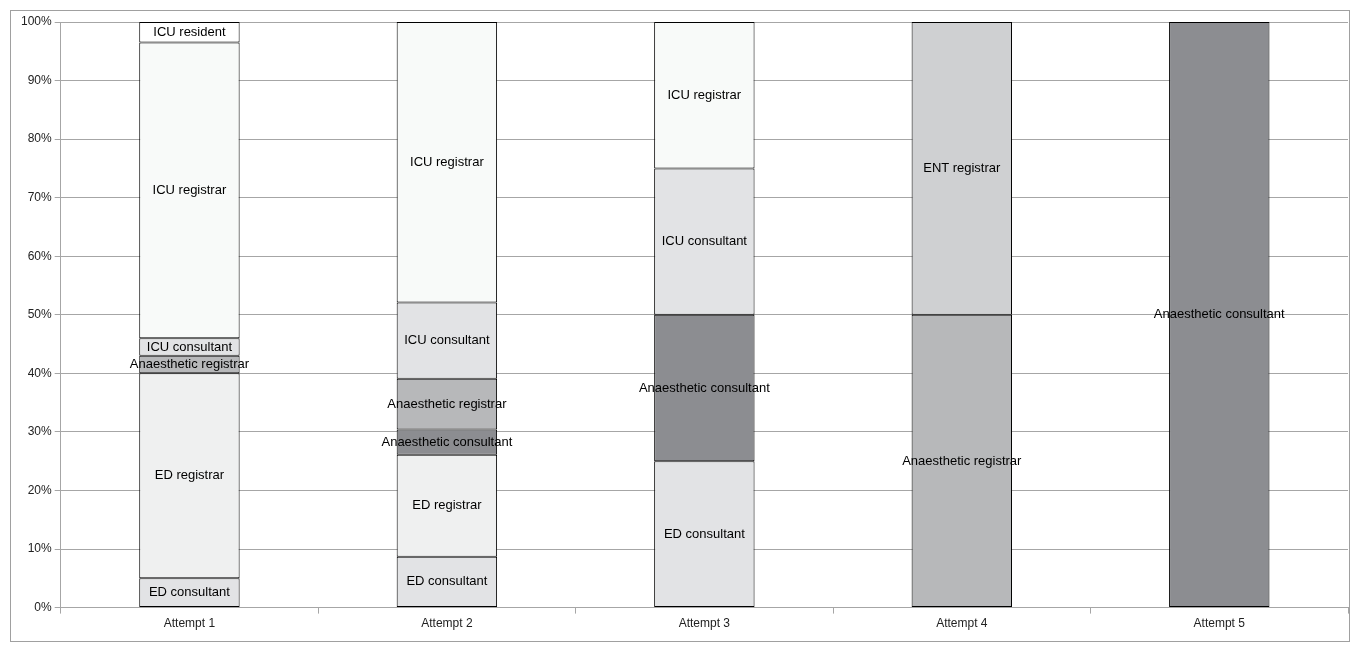 The height and width of the screenshot is (652, 1360). I want to click on text: ED registrar, so click(189, 475).